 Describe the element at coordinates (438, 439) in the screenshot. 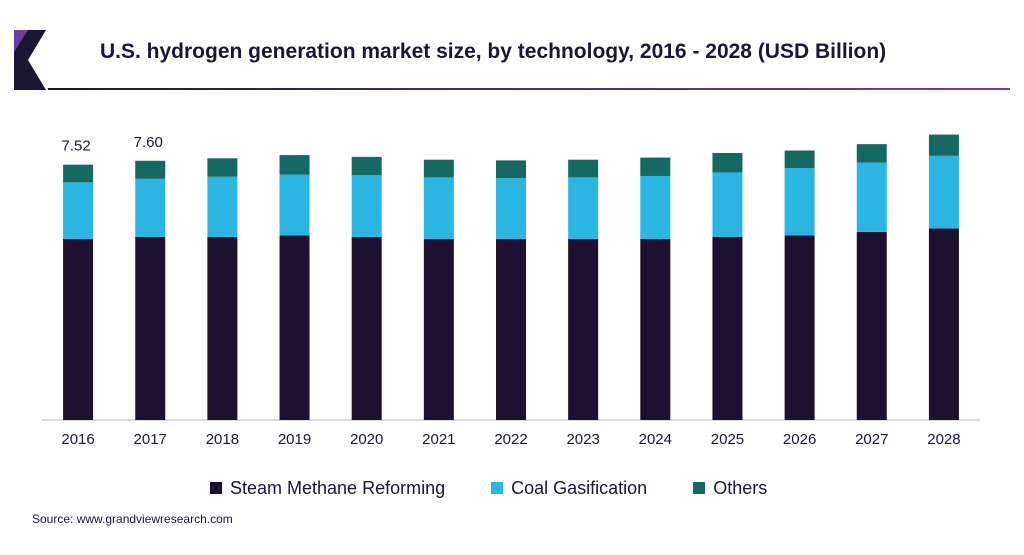

I see `x-tick-label: 2021` at that location.